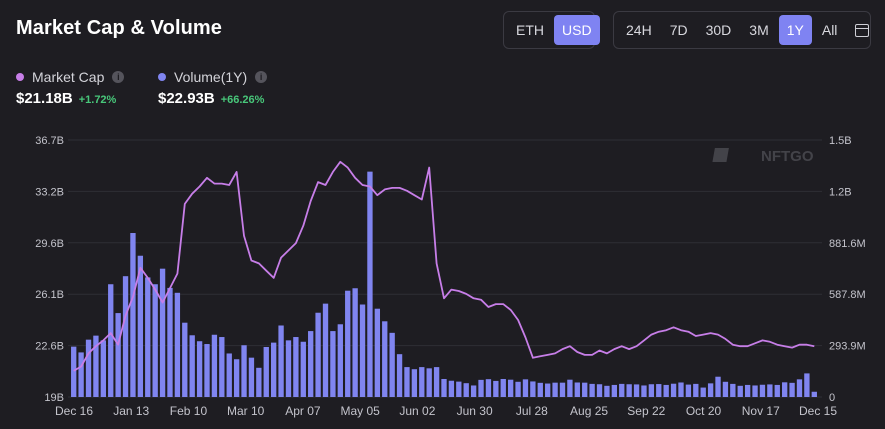  Describe the element at coordinates (678, 30) in the screenshot. I see `range-7d-button: 7D` at that location.